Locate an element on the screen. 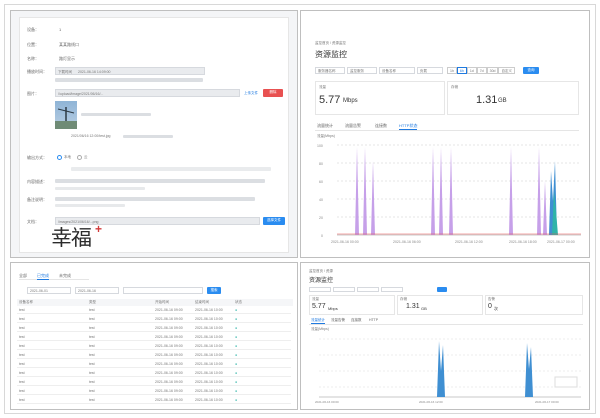 This screenshot has height=418, width=600. choose-file-button: 选择文件 is located at coordinates (274, 221).